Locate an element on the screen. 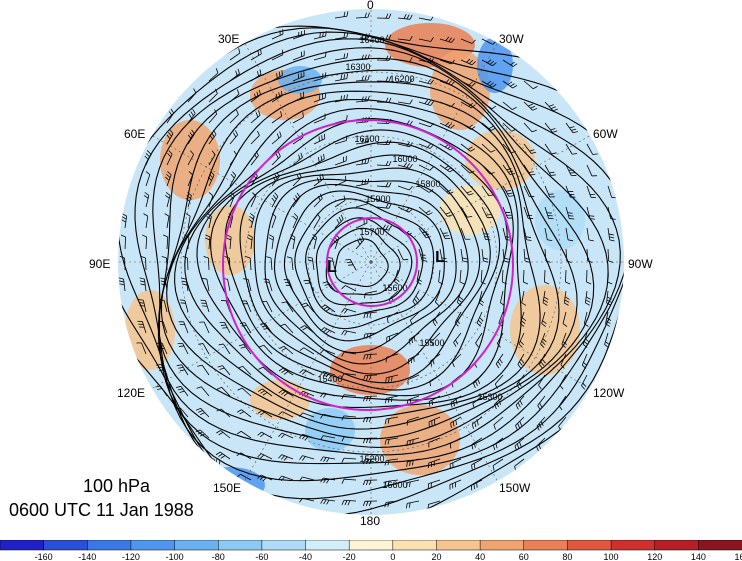 The height and width of the screenshot is (561, 742). contour-label: 15600 is located at coordinates (394, 288).